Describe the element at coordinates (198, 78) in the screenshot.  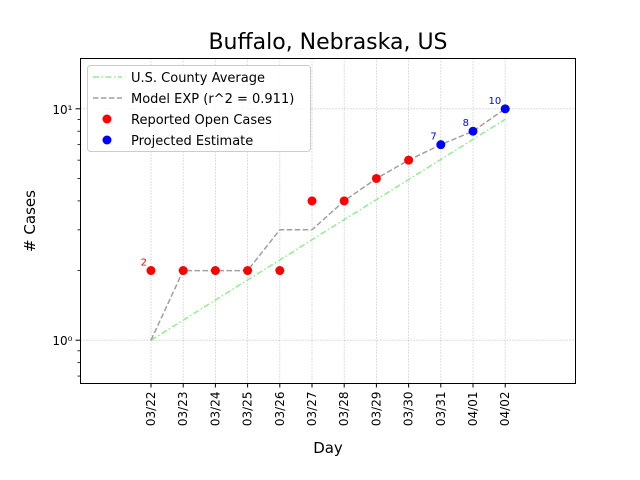
I see `legend-label: U.S. County Average` at that location.